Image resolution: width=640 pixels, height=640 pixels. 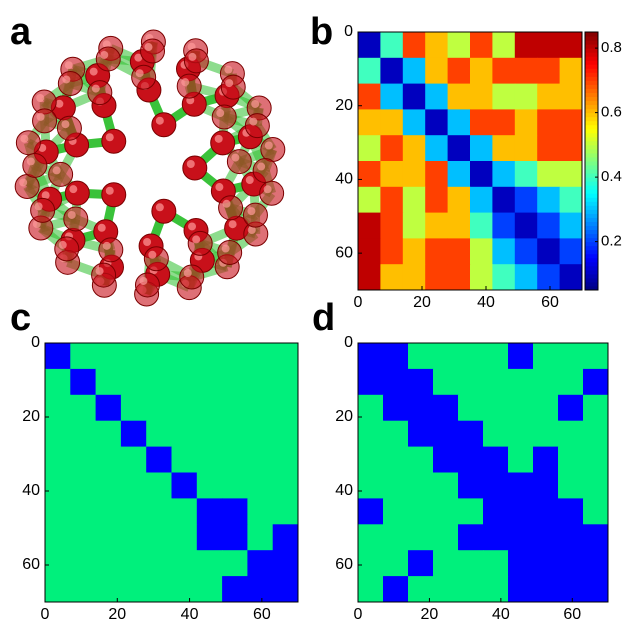 What do you see at coordinates (611, 176) in the screenshot?
I see `colorbar-tick-label: 0.4` at bounding box center [611, 176].